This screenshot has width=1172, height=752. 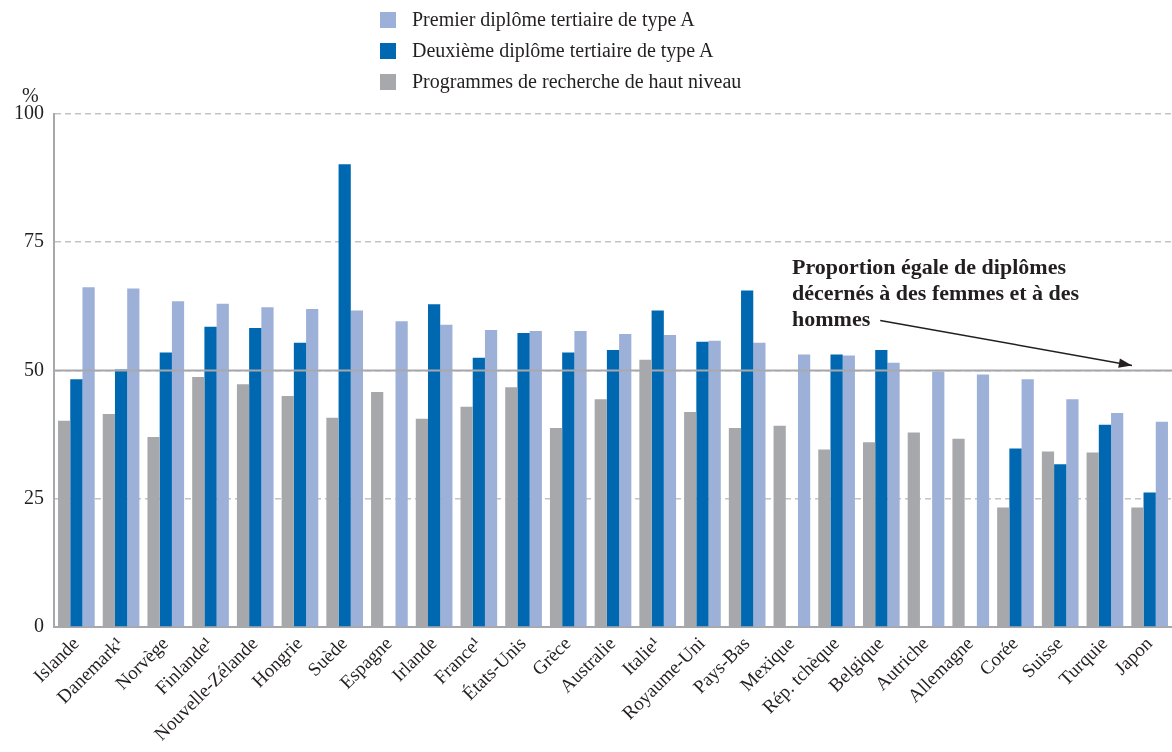 What do you see at coordinates (34, 368) in the screenshot?
I see `y-tick-label: 50` at bounding box center [34, 368].